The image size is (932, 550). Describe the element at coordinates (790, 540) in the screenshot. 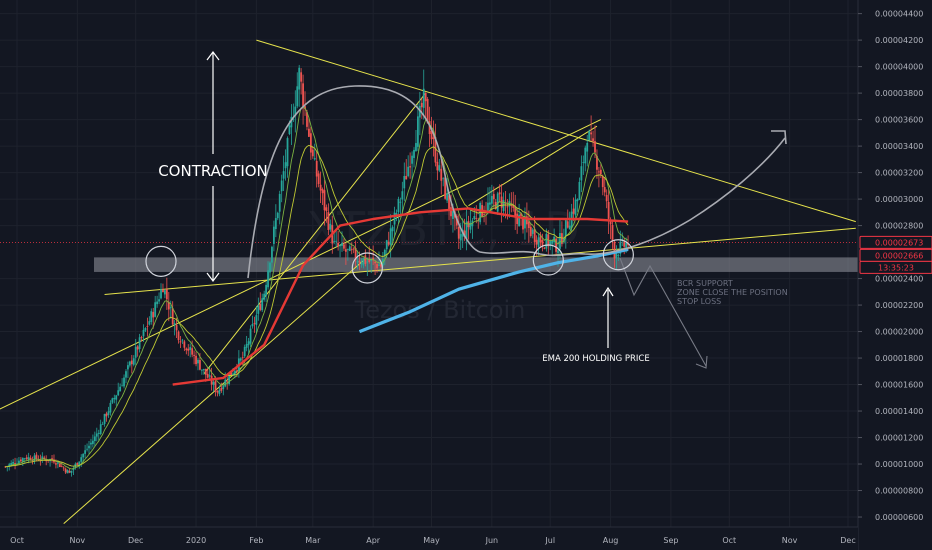

I see `time-tick-label: Nov` at that location.